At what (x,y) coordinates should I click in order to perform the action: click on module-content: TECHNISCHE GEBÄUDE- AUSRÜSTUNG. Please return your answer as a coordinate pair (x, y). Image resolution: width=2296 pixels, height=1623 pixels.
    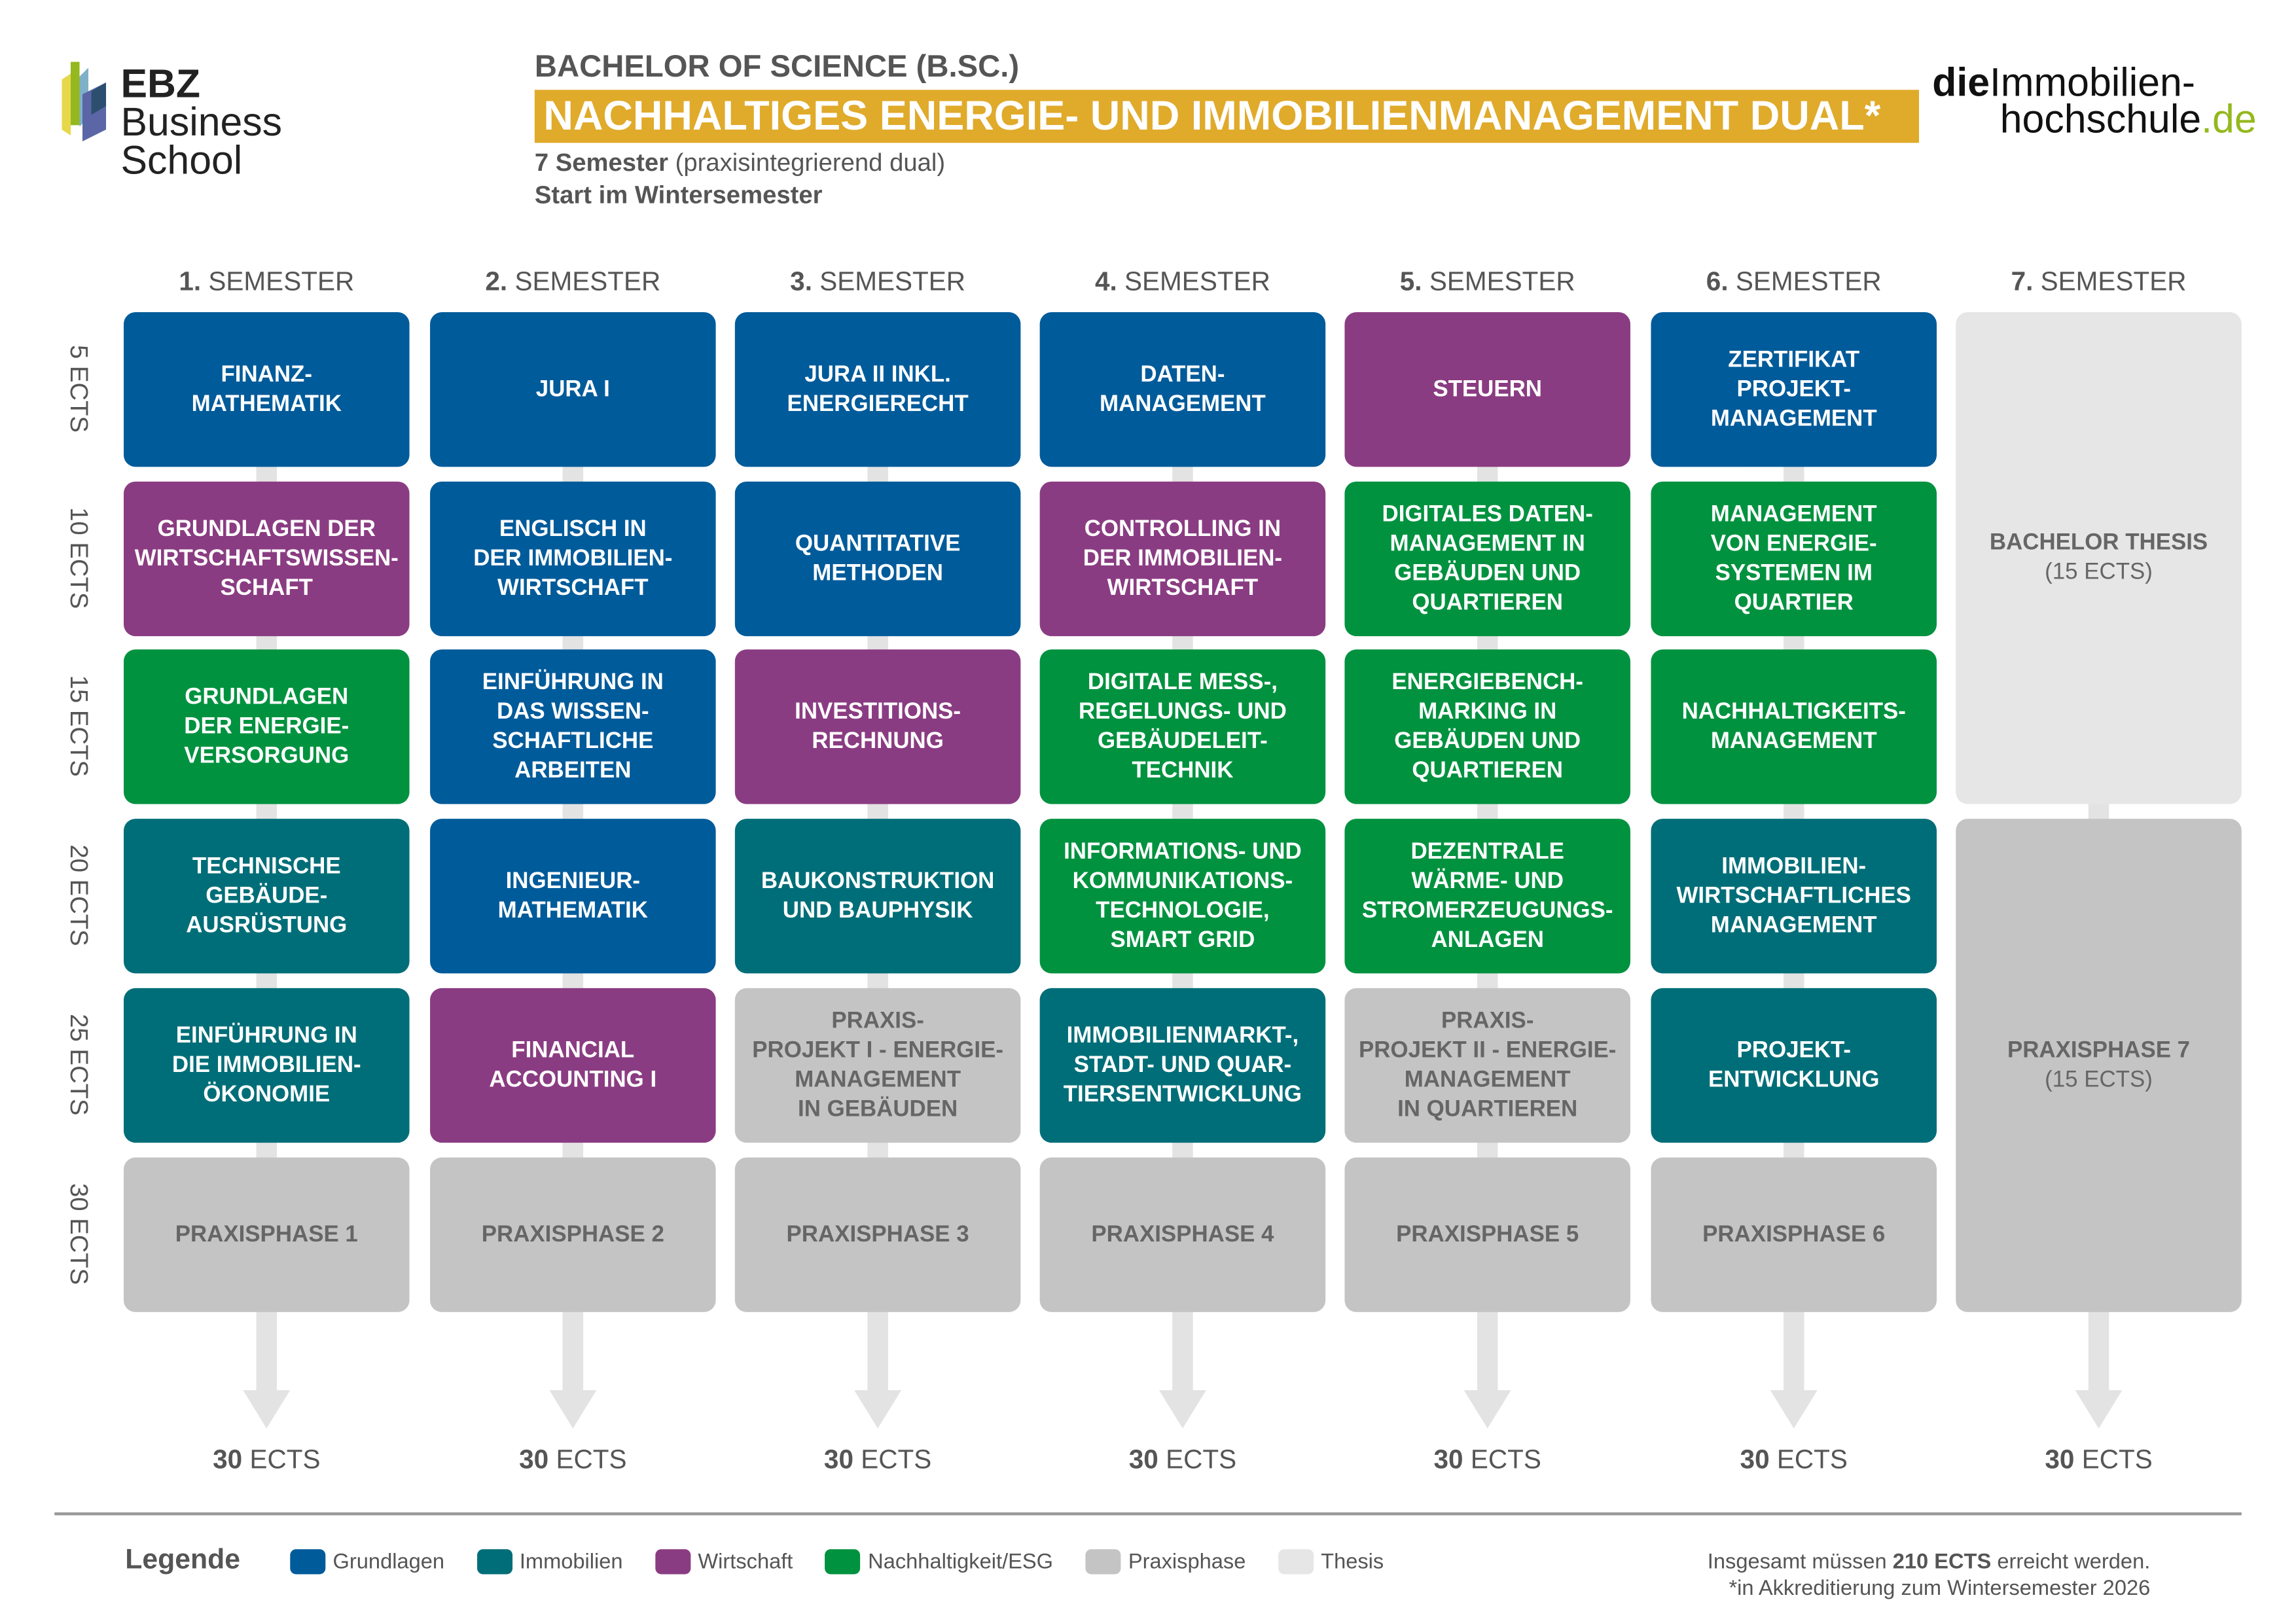
    Looking at the image, I should click on (266, 896).